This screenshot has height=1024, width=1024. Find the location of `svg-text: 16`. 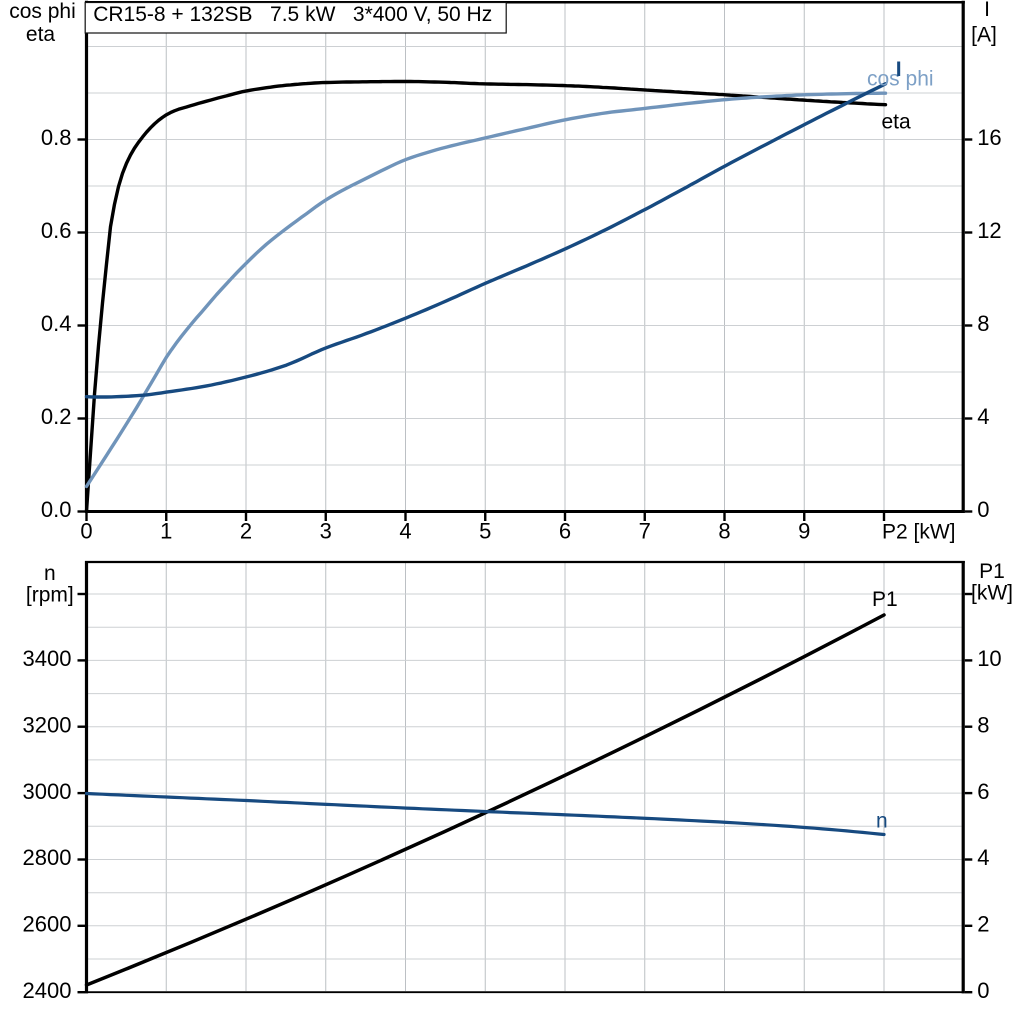

svg-text: 16 is located at coordinates (989, 137).